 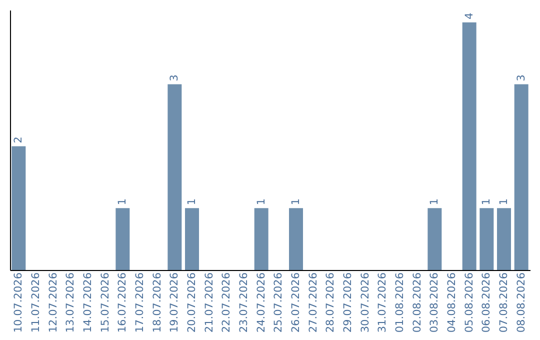 What do you see at coordinates (261, 302) in the screenshot?
I see `x-tick-label: 24.07.2026` at bounding box center [261, 302].